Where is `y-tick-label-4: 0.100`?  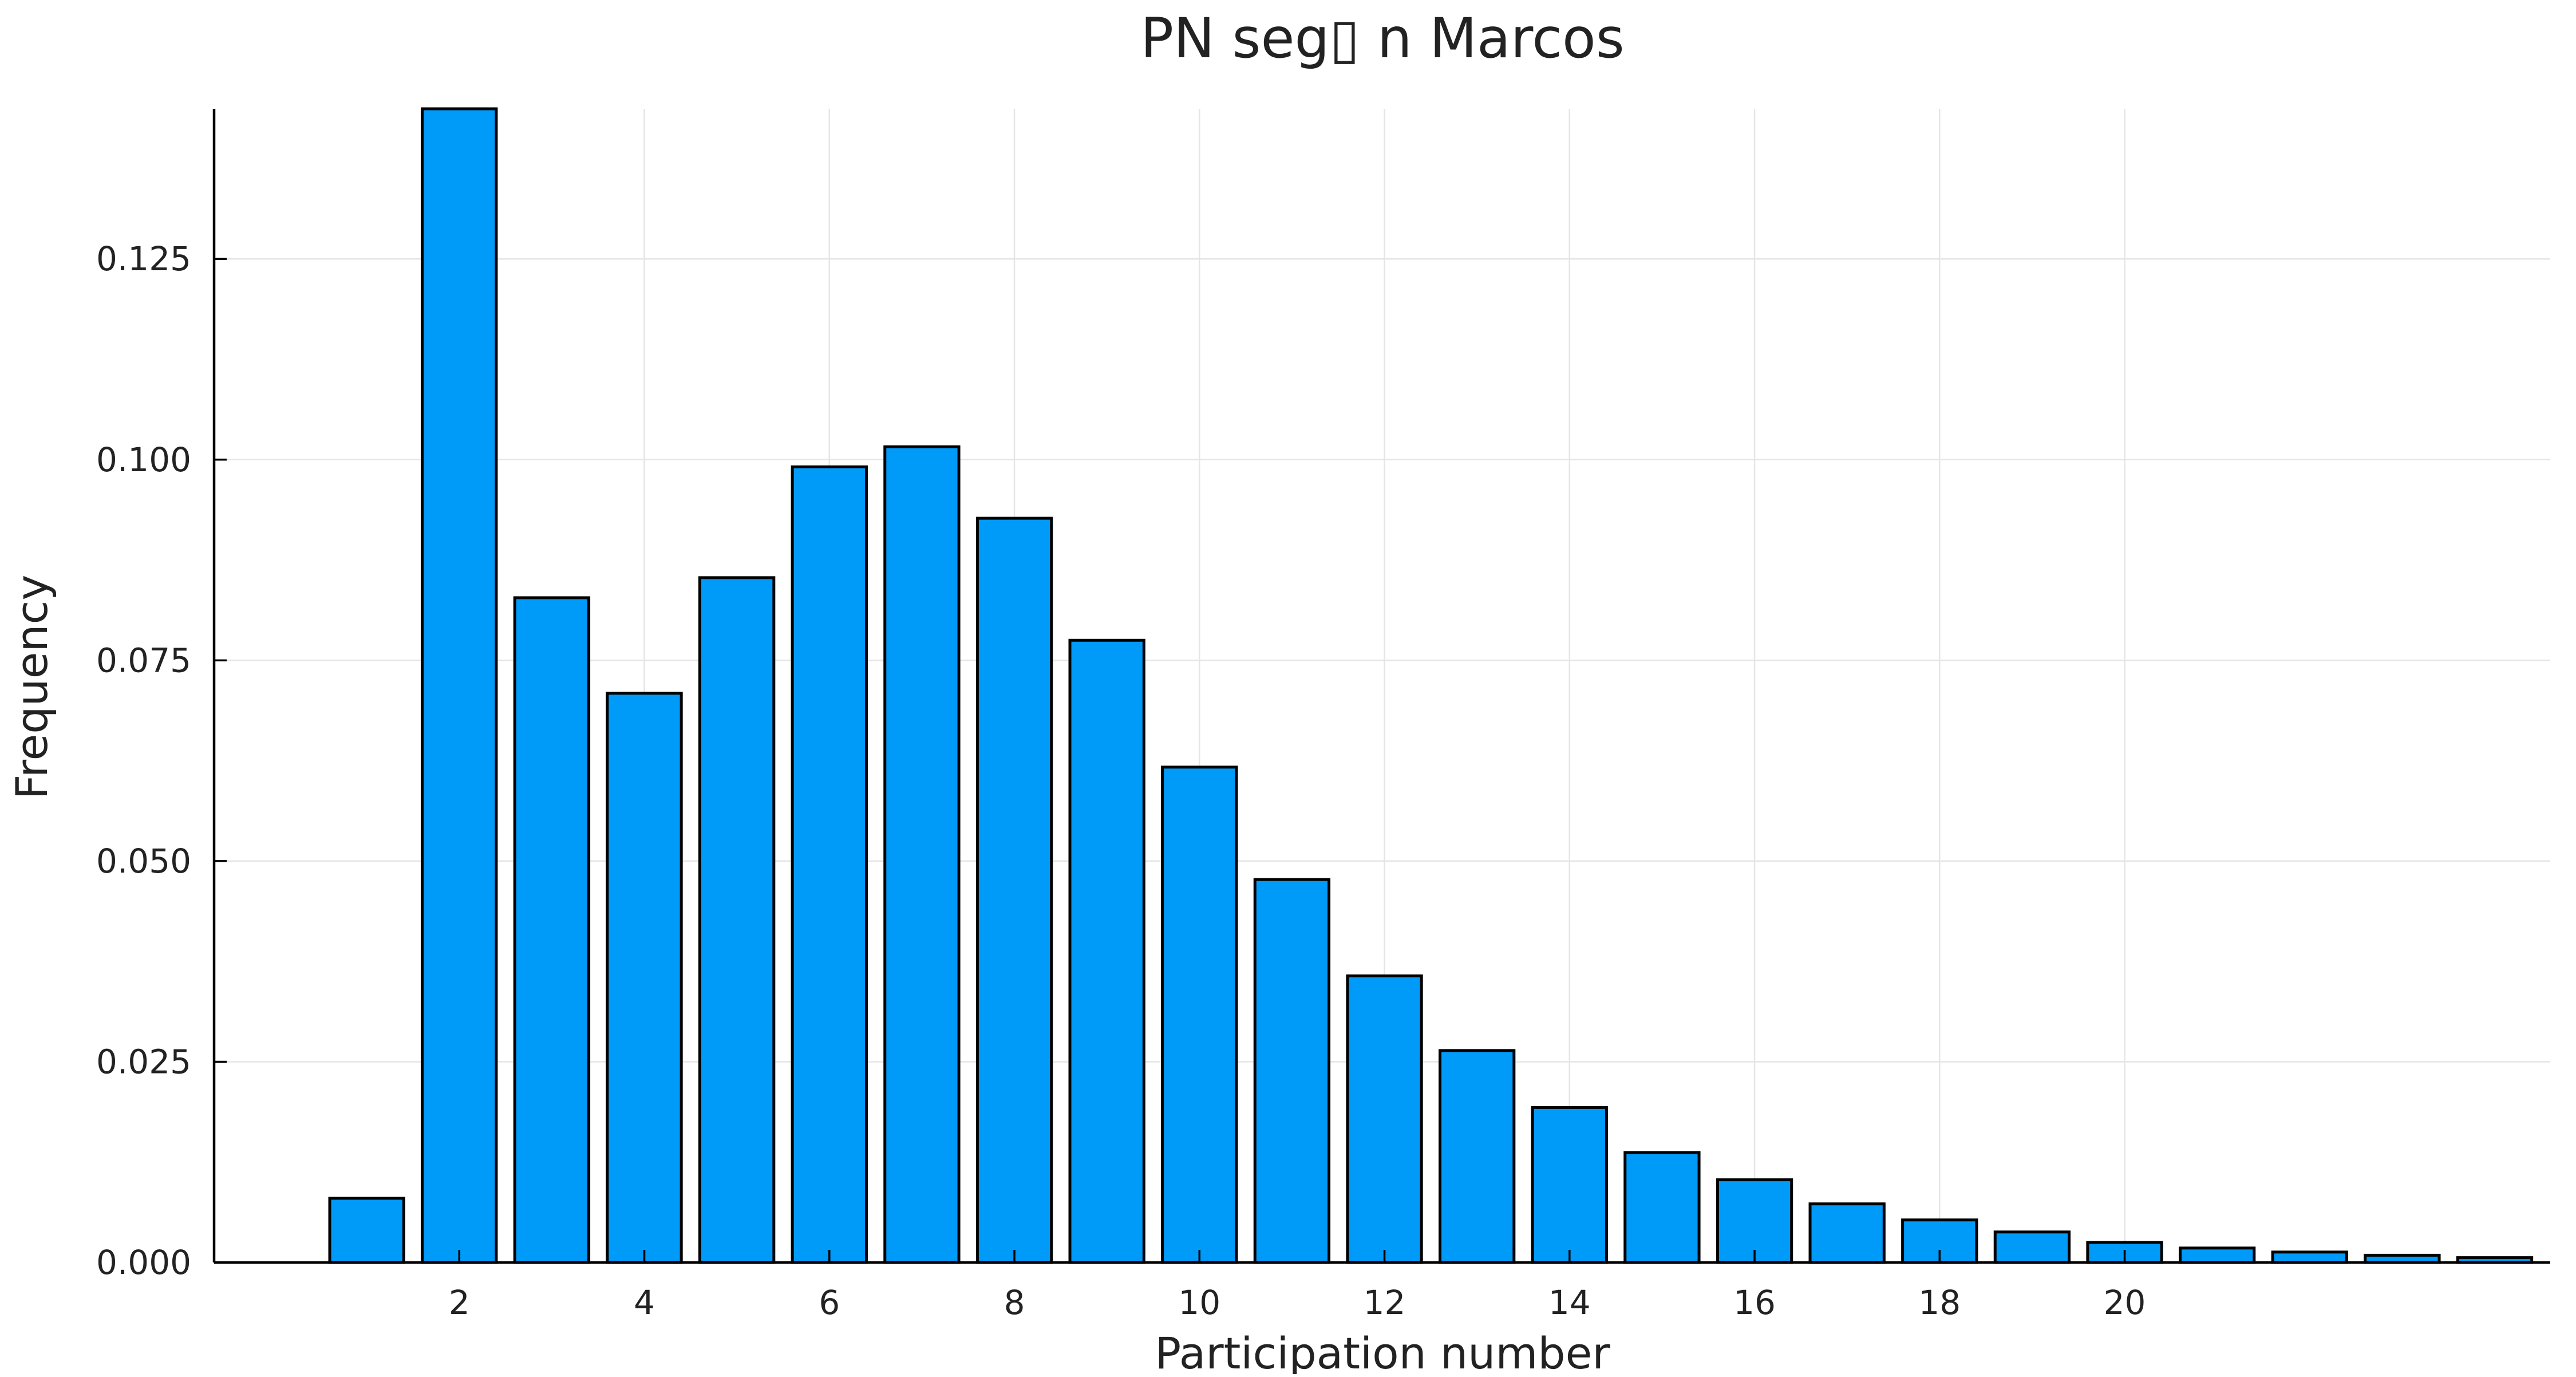 y-tick-label-4: 0.100 is located at coordinates (143, 459).